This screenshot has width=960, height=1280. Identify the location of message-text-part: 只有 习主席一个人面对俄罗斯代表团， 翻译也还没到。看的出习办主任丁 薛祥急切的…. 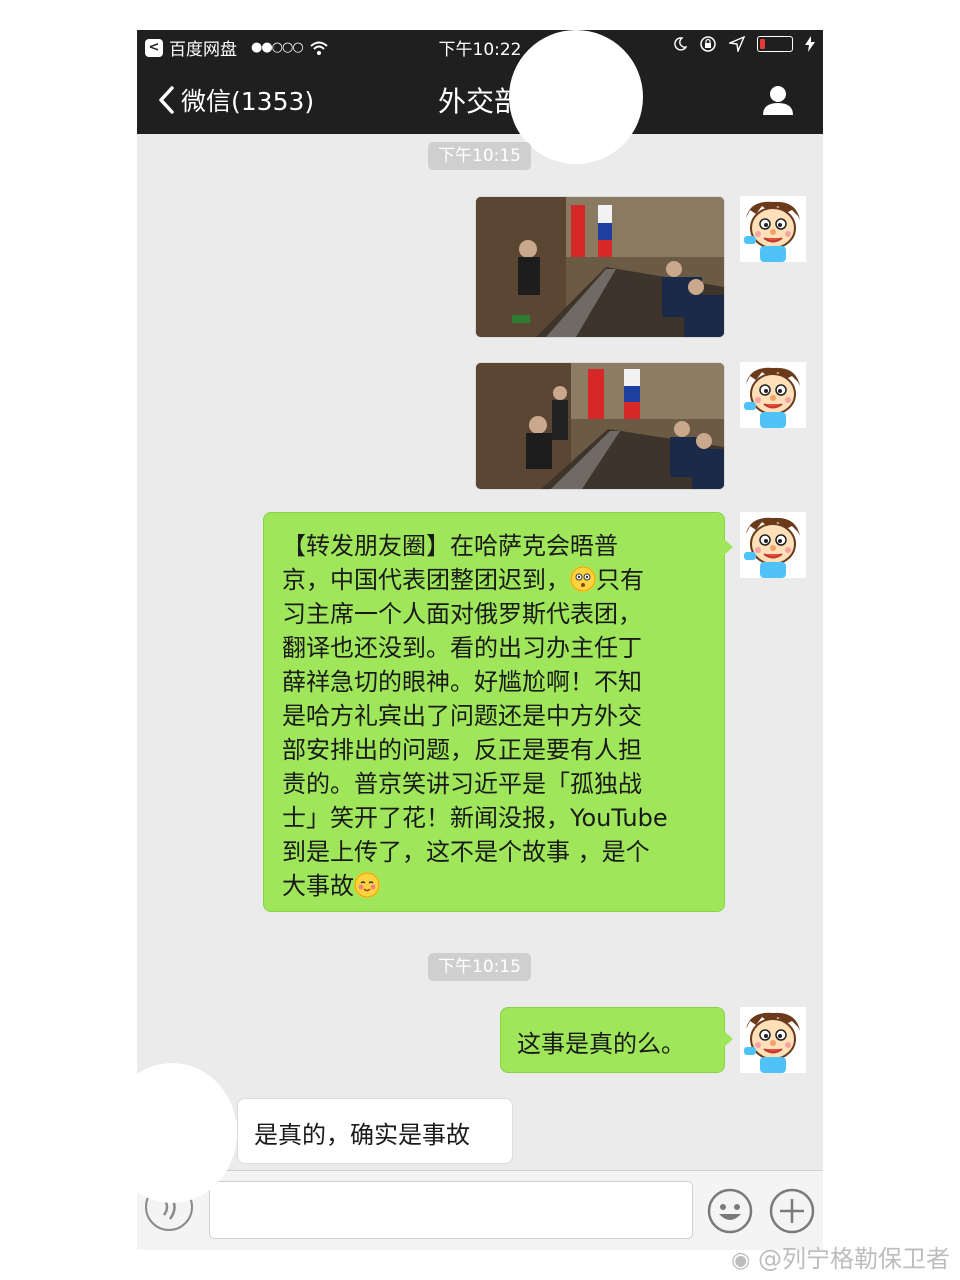
(475, 733).